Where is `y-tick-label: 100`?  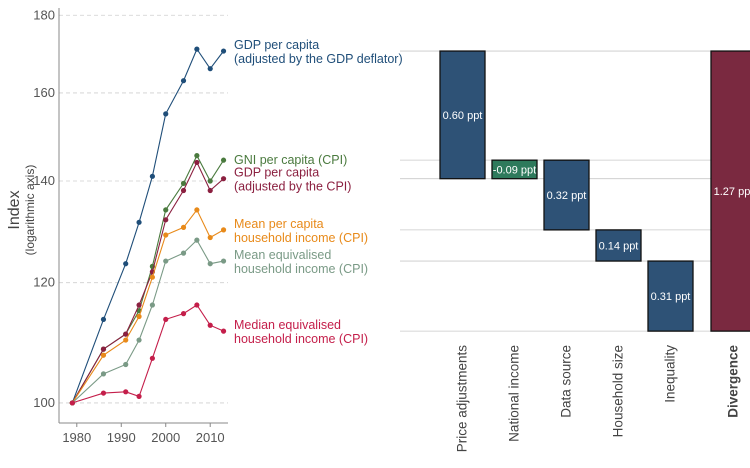
y-tick-label: 100 is located at coordinates (44, 402).